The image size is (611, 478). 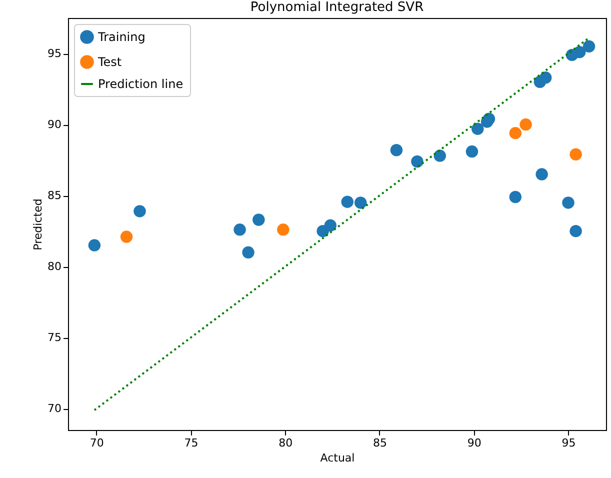 What do you see at coordinates (97, 443) in the screenshot?
I see `x-tick-label: 70` at bounding box center [97, 443].